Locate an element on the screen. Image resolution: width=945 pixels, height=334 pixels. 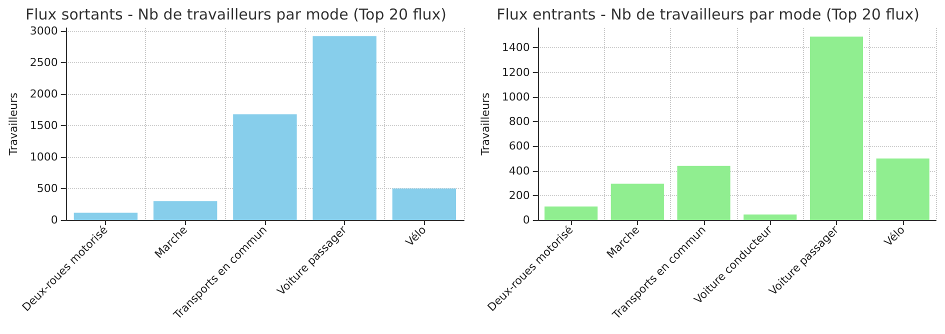
y-tick-label: 600 is located at coordinates (519, 146).